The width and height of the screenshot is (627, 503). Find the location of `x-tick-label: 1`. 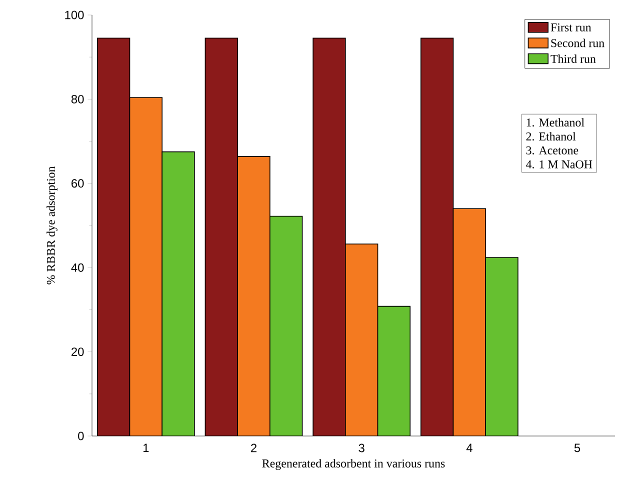

x-tick-label: 1 is located at coordinates (146, 448).